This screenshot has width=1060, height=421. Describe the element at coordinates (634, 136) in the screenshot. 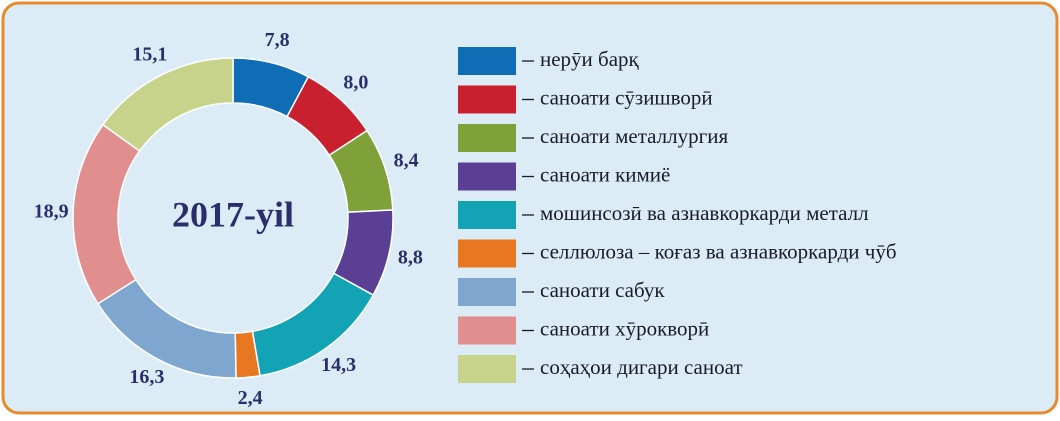

I see `legend-label: саноати металлургия` at that location.